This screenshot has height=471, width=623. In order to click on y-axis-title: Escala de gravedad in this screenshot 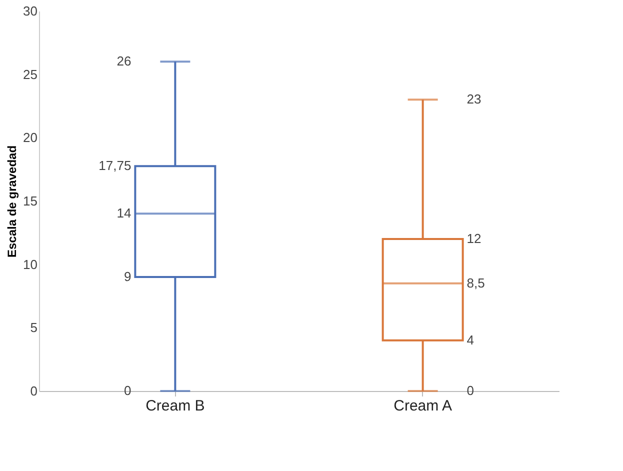, I will do `click(12, 201)`.